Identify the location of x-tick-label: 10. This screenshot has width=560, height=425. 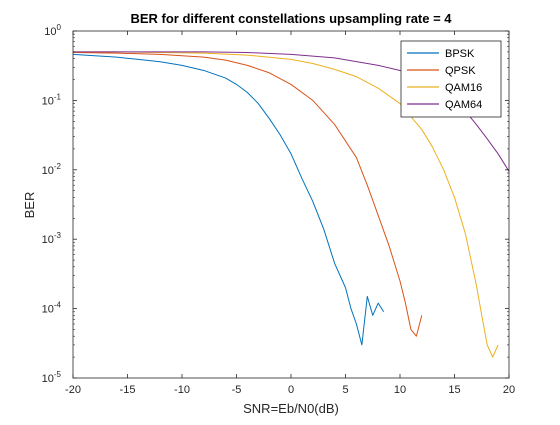
(400, 390).